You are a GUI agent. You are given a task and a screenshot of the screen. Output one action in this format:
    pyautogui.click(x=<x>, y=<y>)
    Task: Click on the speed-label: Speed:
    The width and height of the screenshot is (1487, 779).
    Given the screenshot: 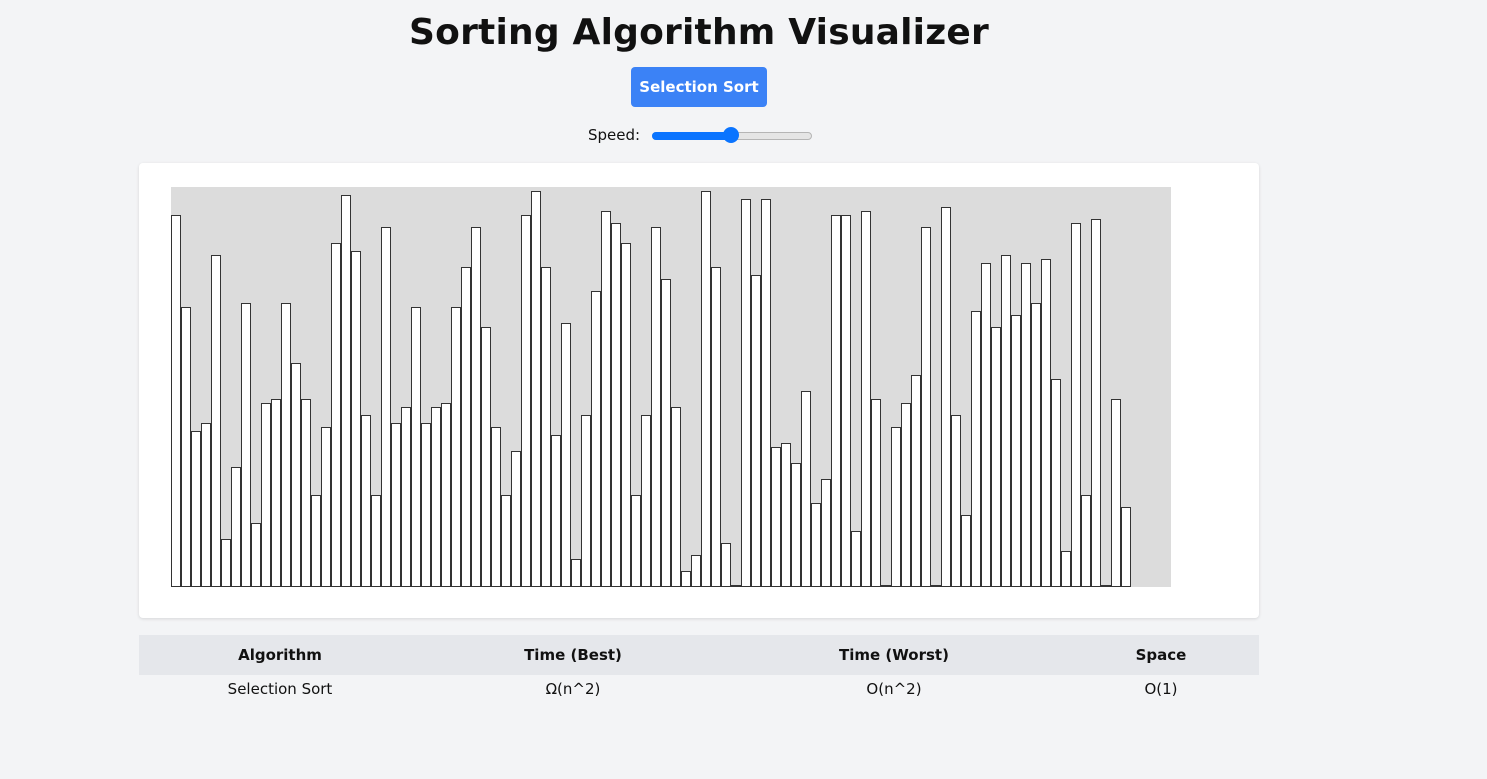 What is the action you would take?
    pyautogui.click(x=614, y=135)
    